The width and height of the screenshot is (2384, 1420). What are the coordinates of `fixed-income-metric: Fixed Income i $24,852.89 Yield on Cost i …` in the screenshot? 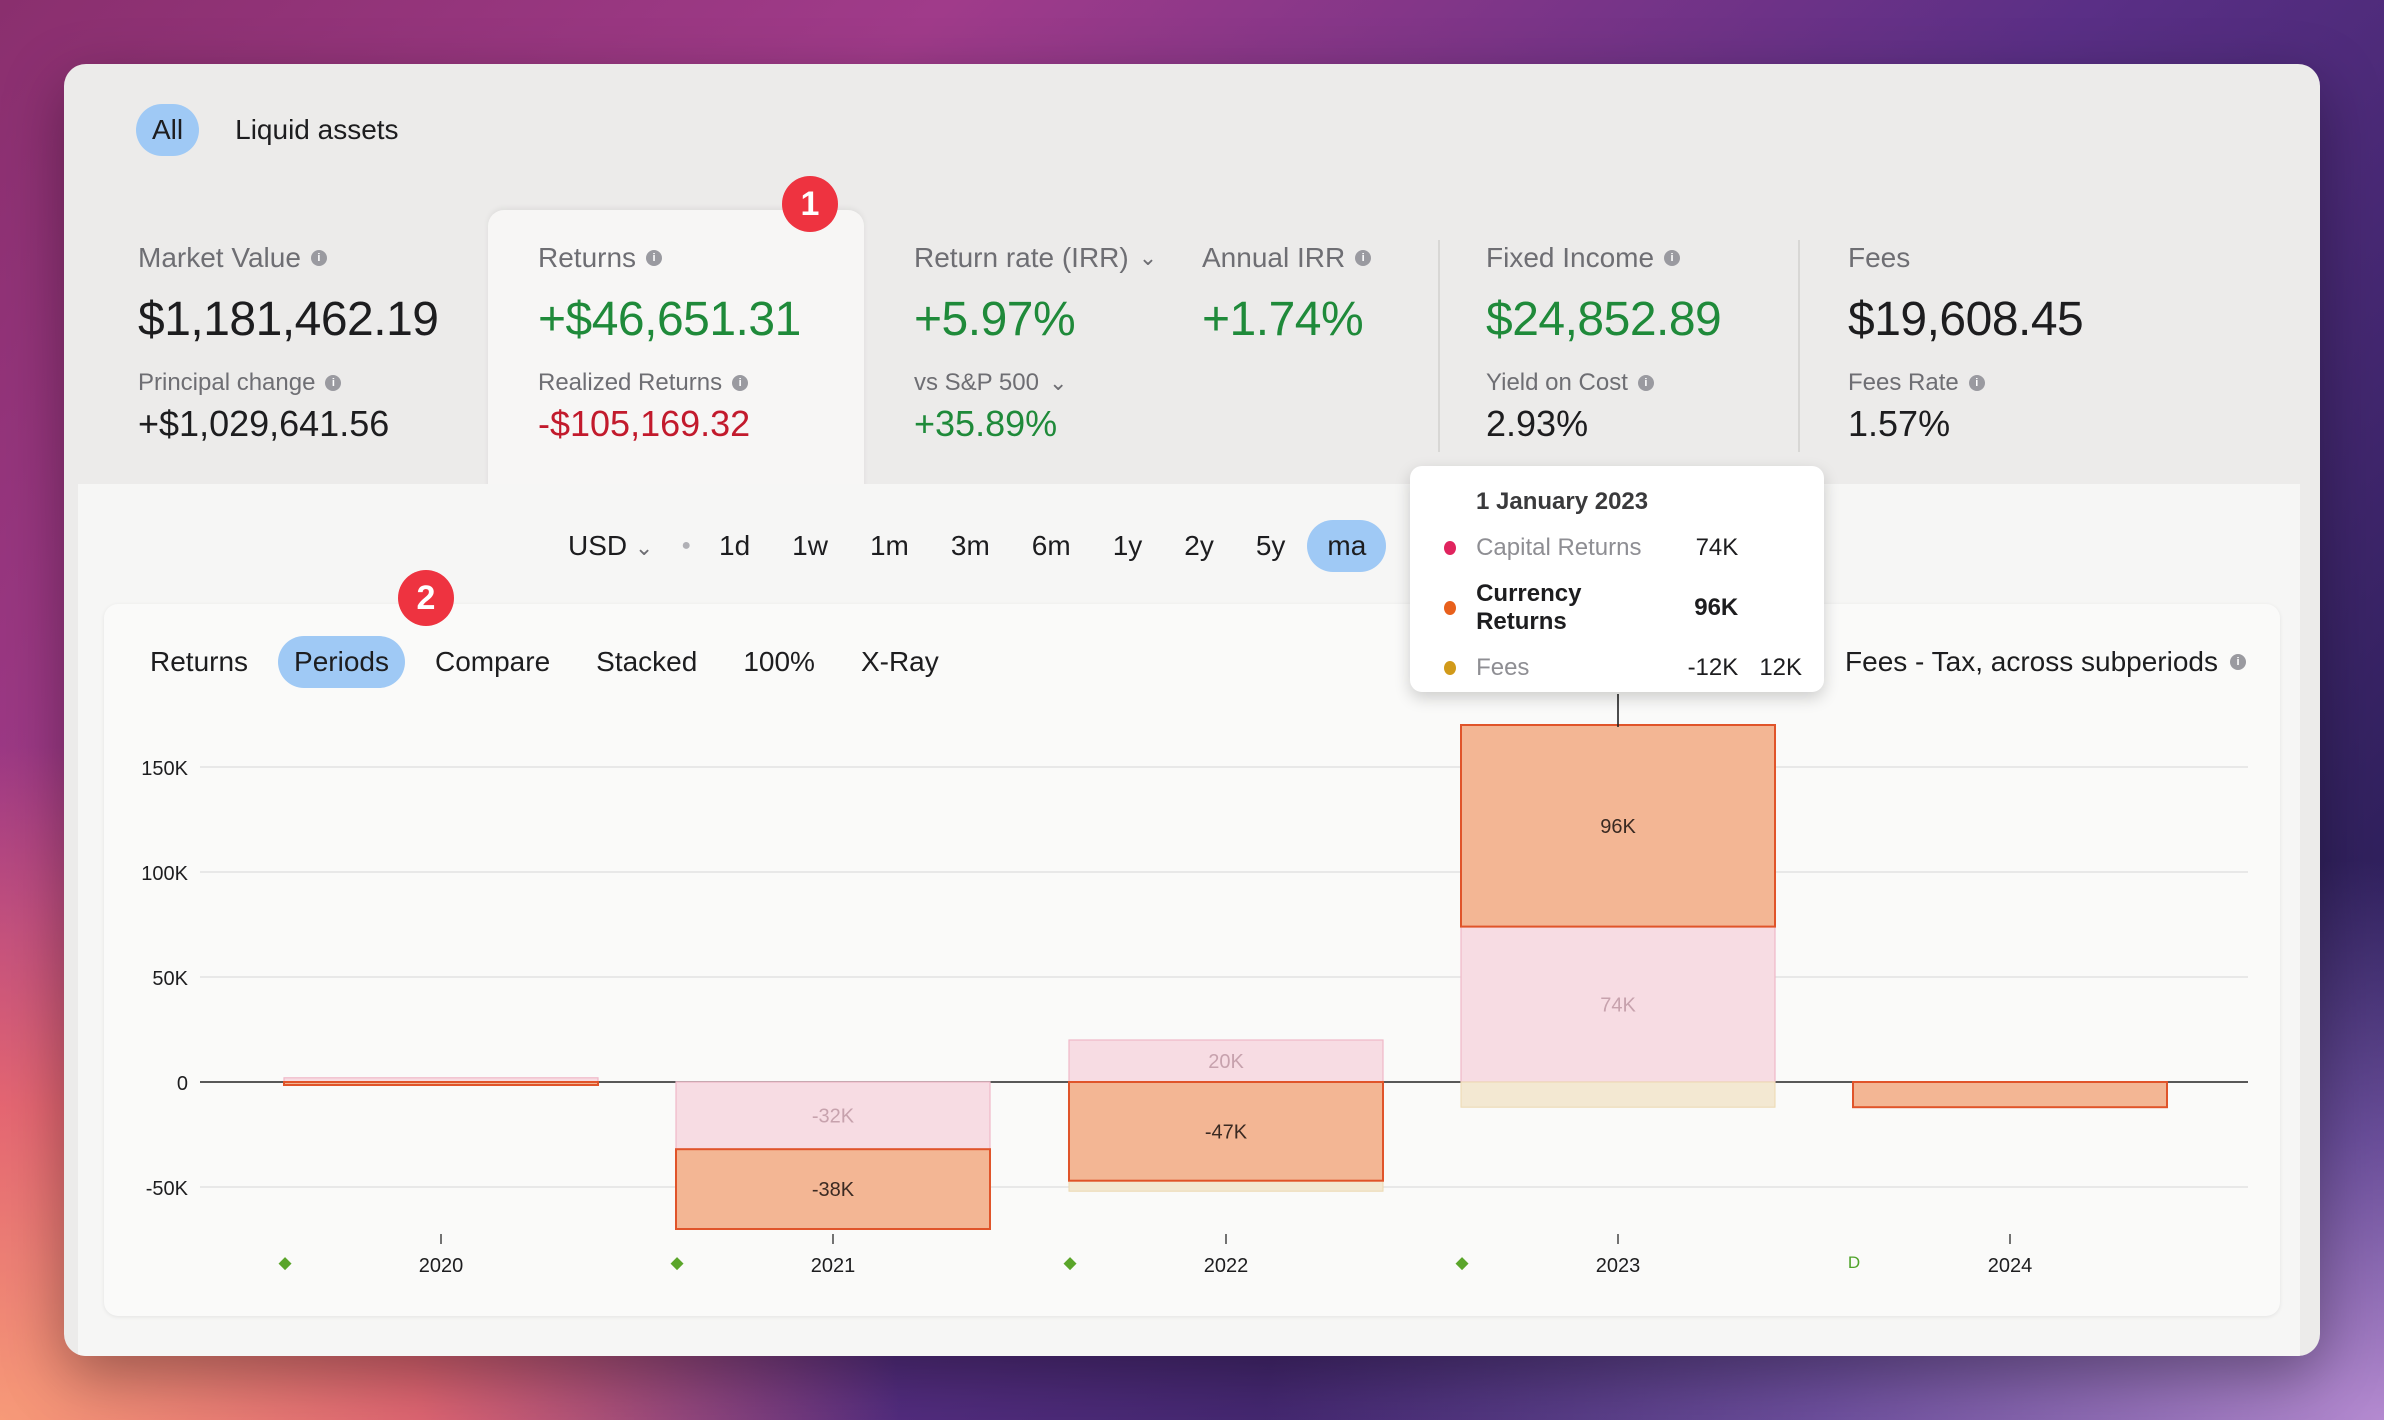 It's located at (1604, 343).